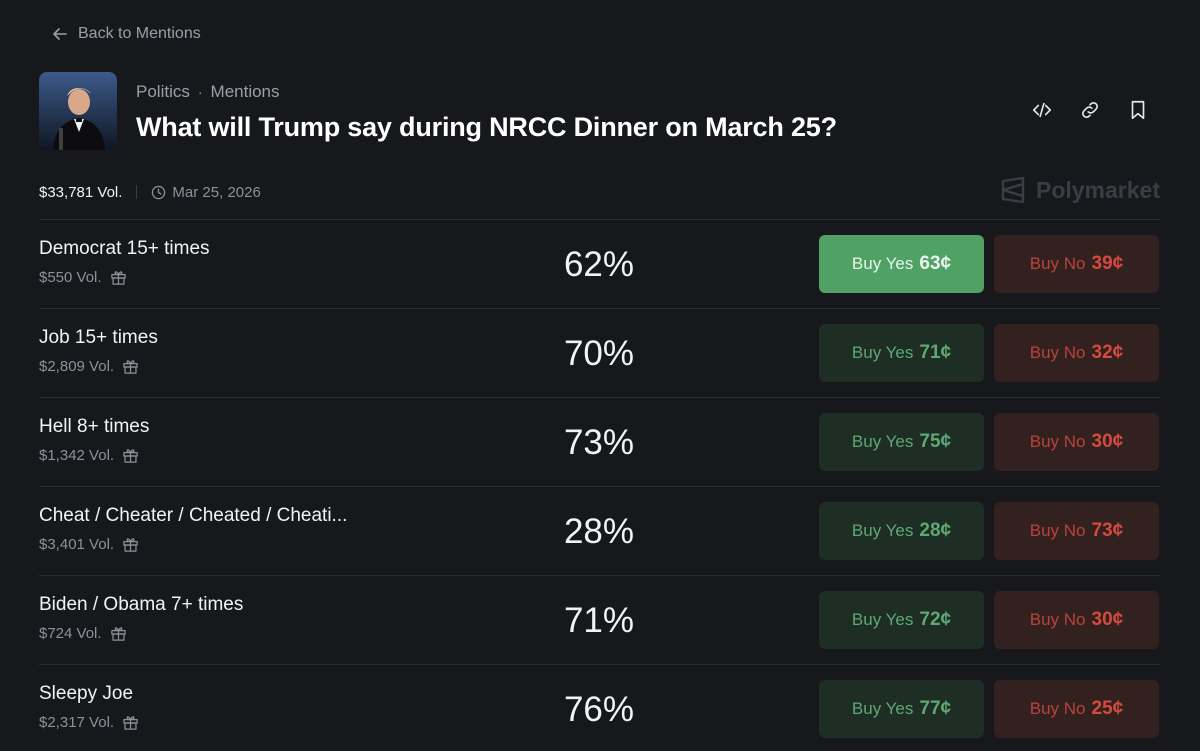 This screenshot has width=1200, height=751. Describe the element at coordinates (98, 337) in the screenshot. I see `market-name: Job 15+ times` at that location.